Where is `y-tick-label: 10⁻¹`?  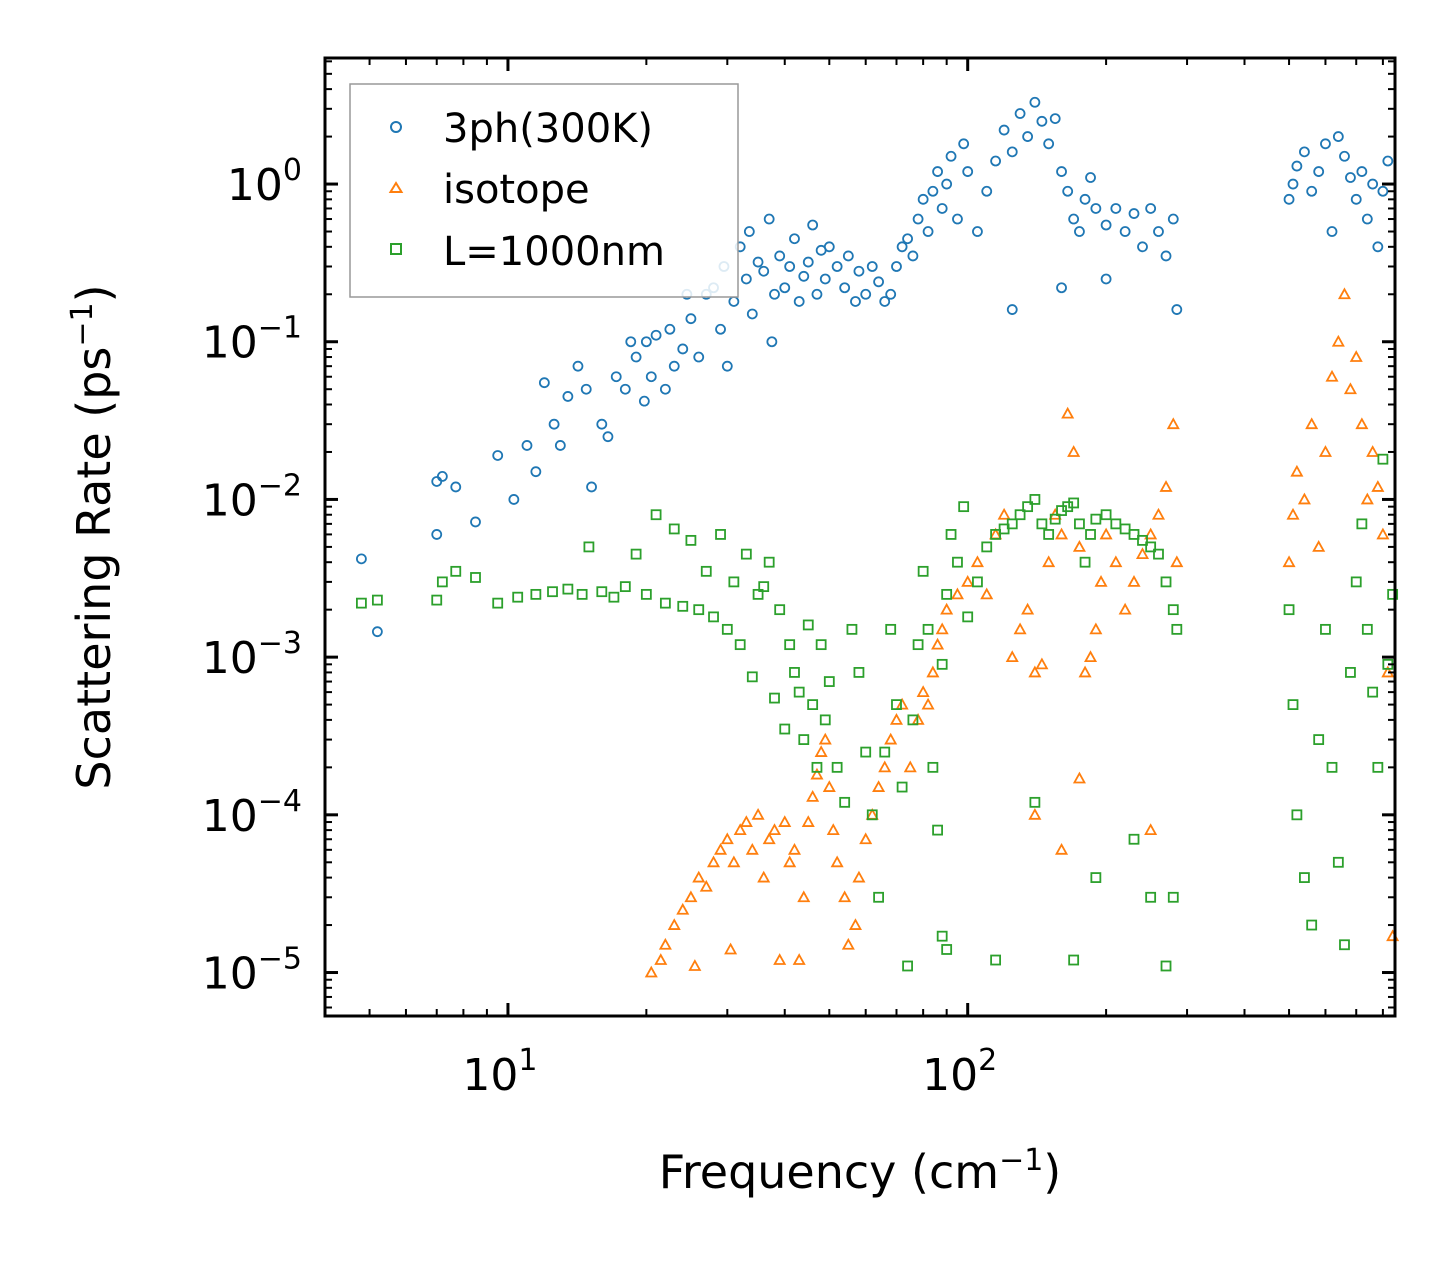 y-tick-label: 10⁻¹ is located at coordinates (252, 340).